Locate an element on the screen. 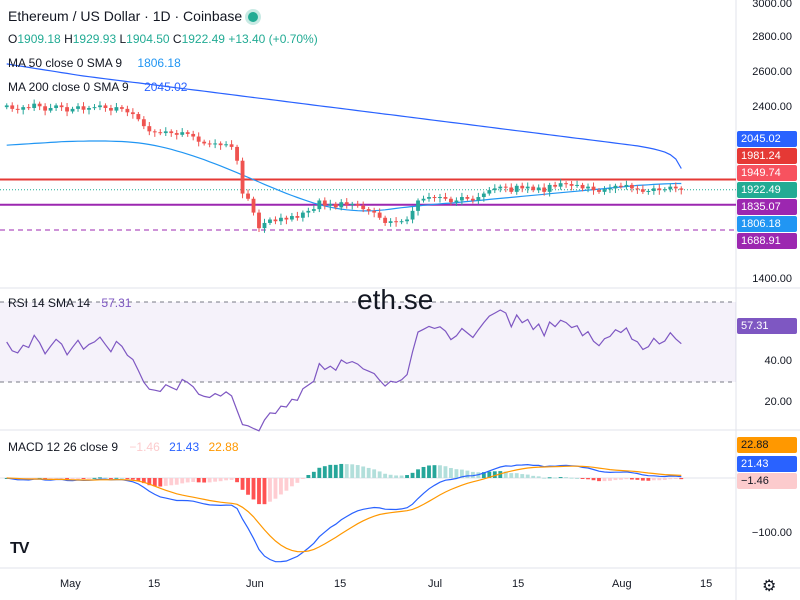 Image resolution: width=800 pixels, height=600 pixels. tradingview-logo: TV is located at coordinates (19, 548).